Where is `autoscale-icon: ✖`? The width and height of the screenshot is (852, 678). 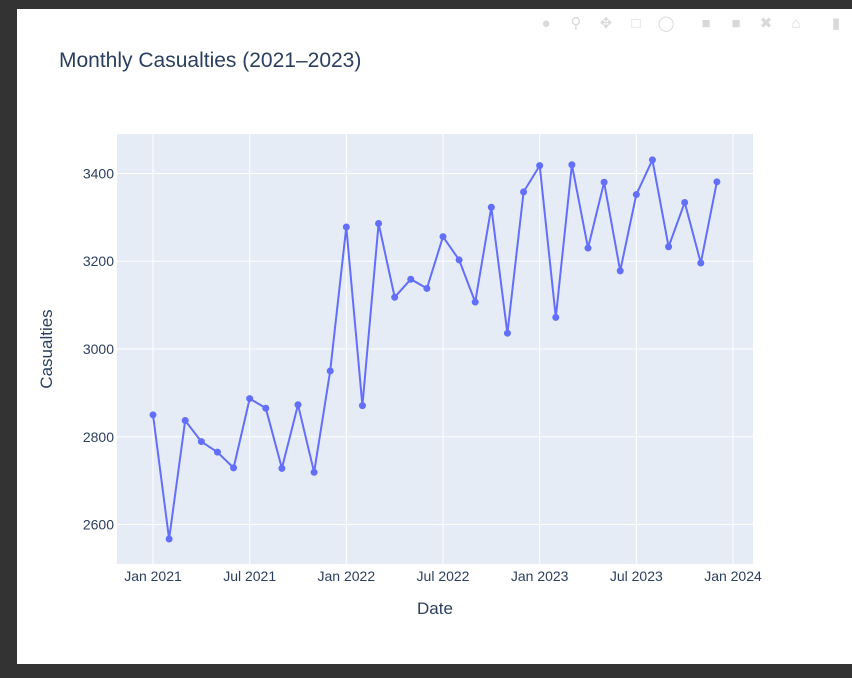 autoscale-icon: ✖ is located at coordinates (766, 23).